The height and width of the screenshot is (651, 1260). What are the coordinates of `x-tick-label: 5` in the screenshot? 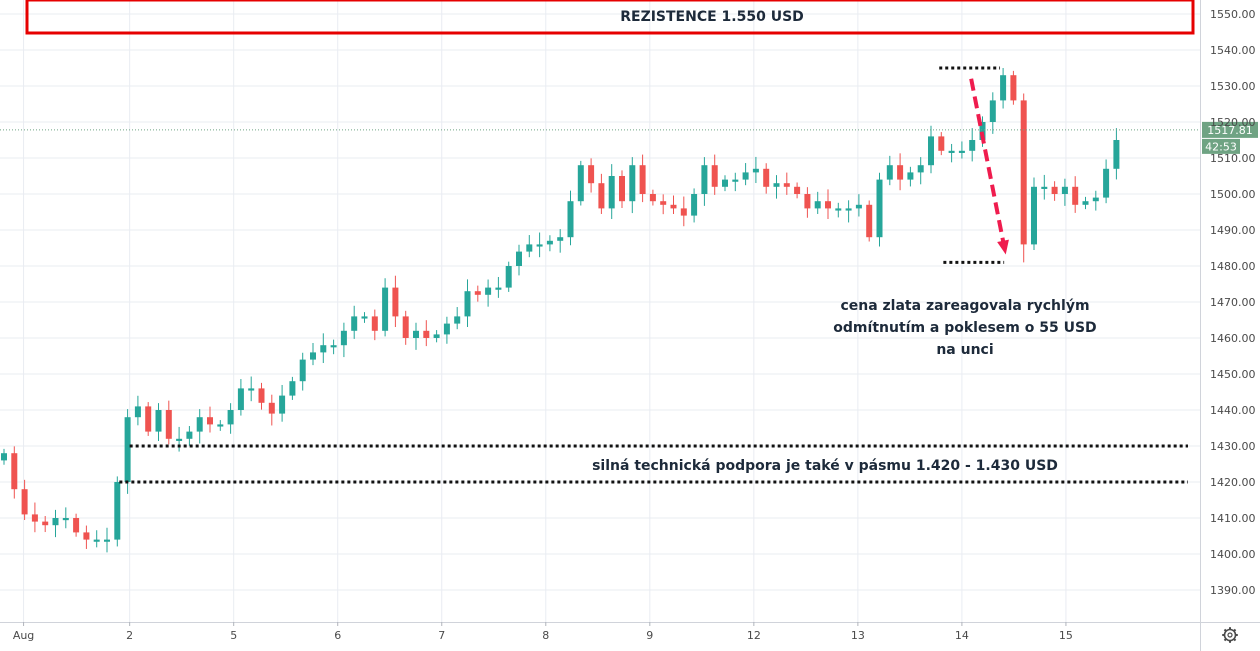 It's located at (233, 635).